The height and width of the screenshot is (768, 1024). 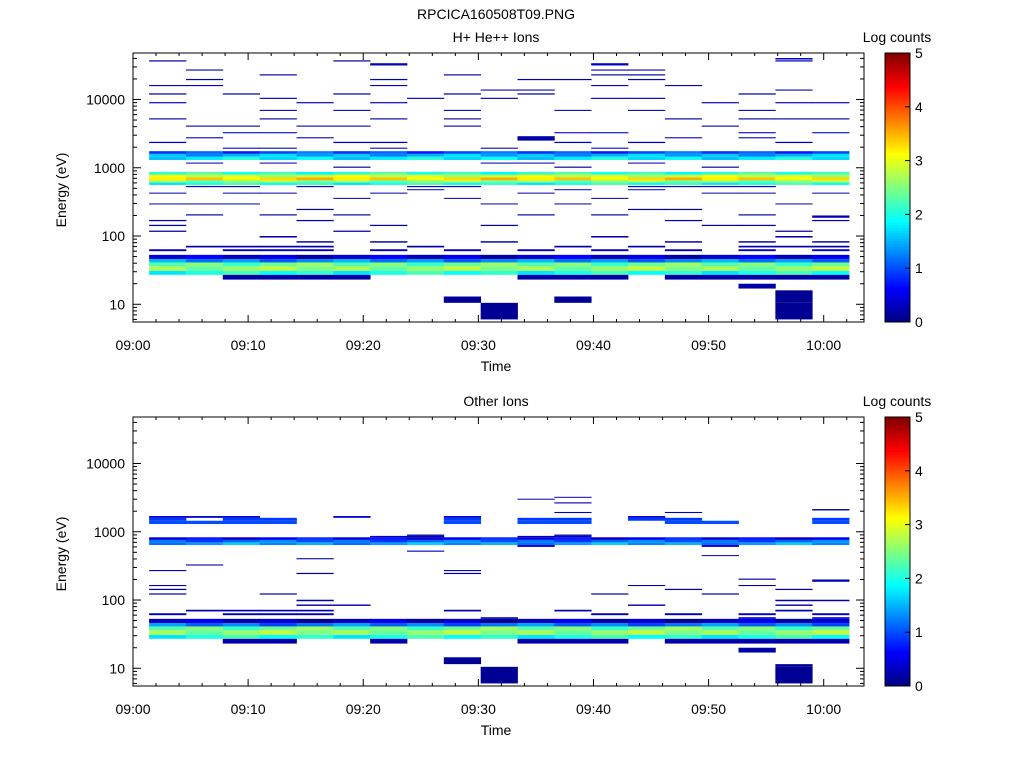 What do you see at coordinates (114, 236) in the screenshot?
I see `y-tick-label: 100` at bounding box center [114, 236].